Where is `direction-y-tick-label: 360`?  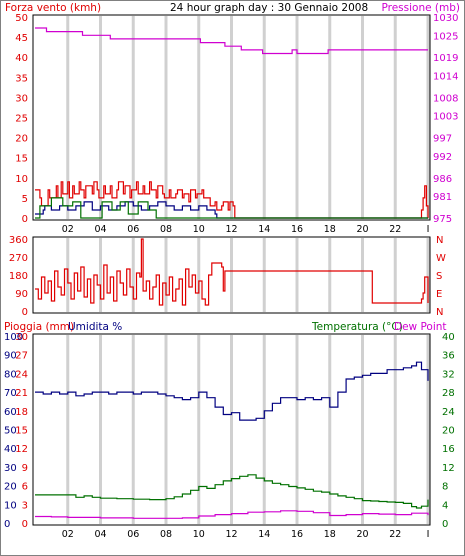 direction-y-tick-label: 360 is located at coordinates (18, 240).